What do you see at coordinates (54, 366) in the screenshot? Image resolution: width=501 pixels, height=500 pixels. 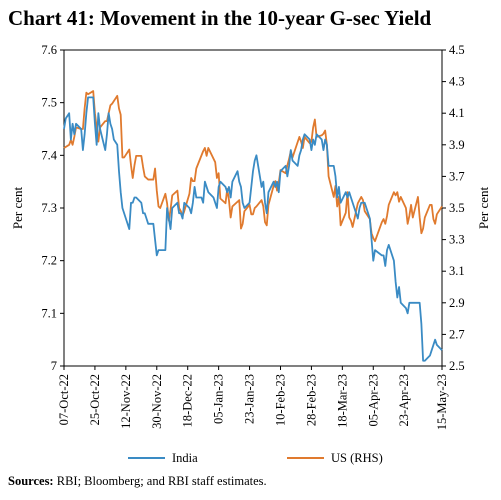 I see `left-tick-label: 7` at bounding box center [54, 366].